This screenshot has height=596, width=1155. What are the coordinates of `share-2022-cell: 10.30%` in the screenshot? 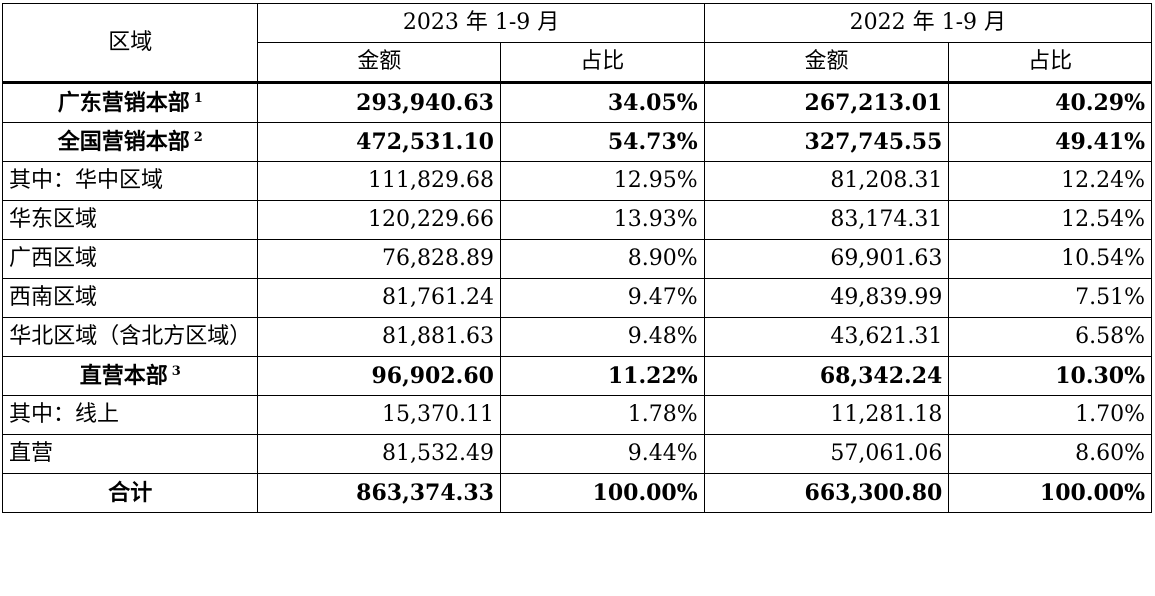 It's located at (1050, 376).